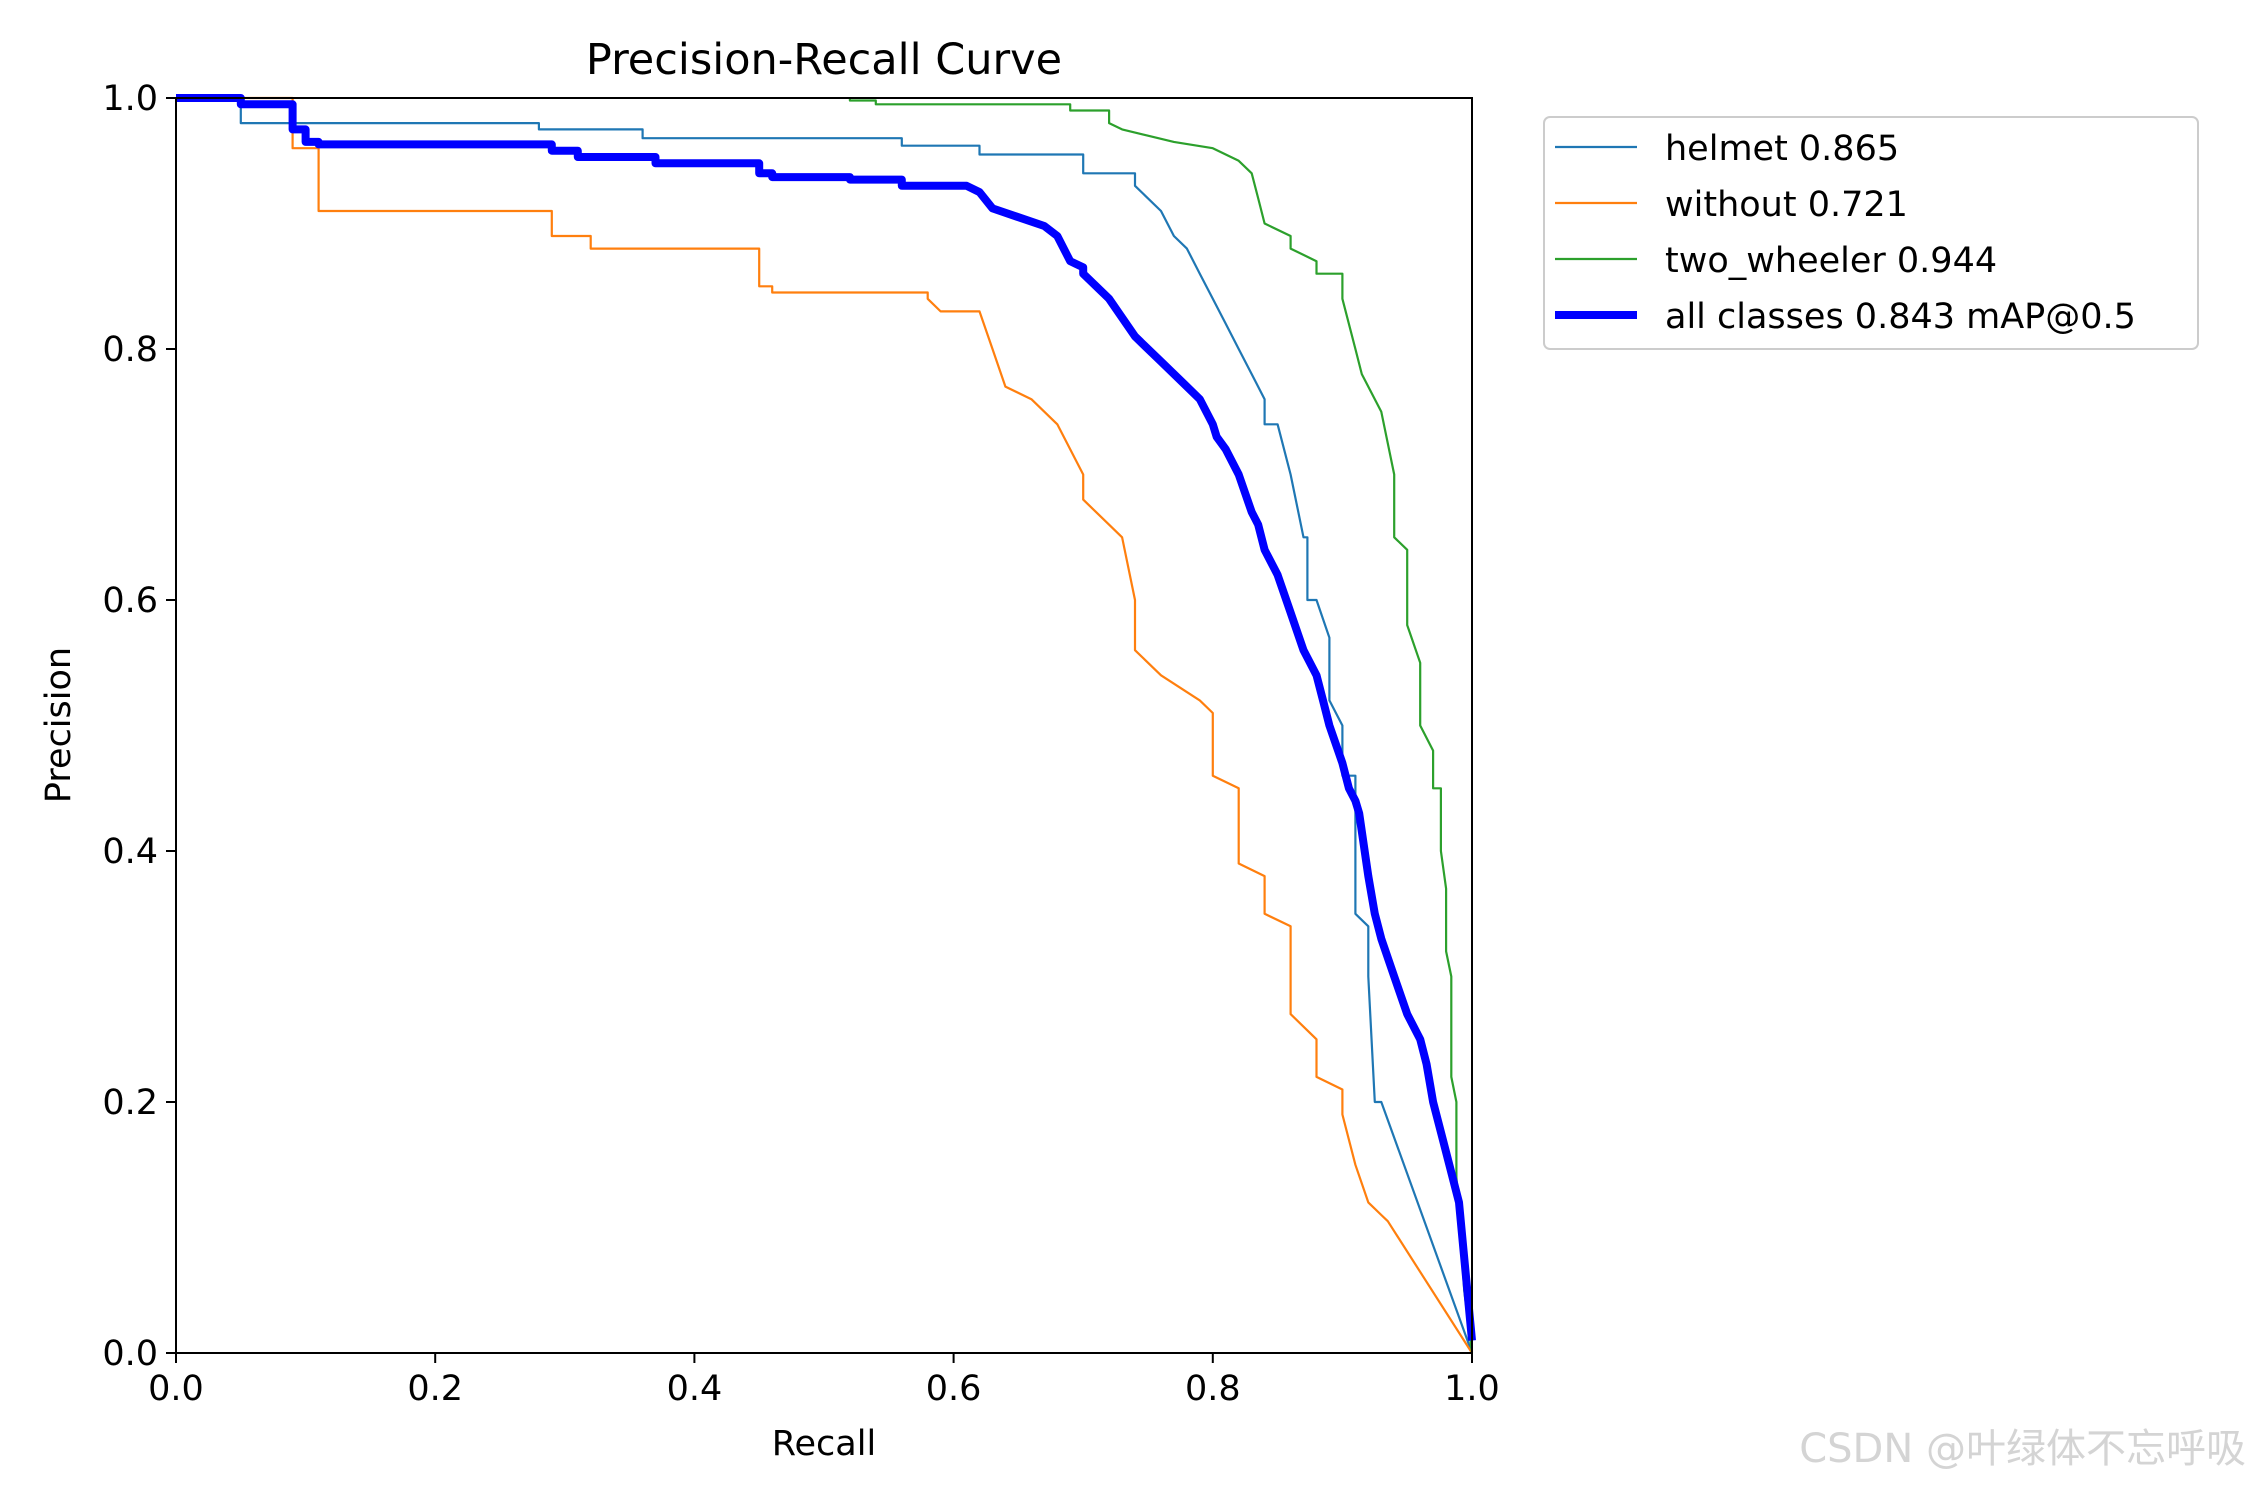  Describe the element at coordinates (176, 1389) in the screenshot. I see `x-tick-label: 0.0` at that location.